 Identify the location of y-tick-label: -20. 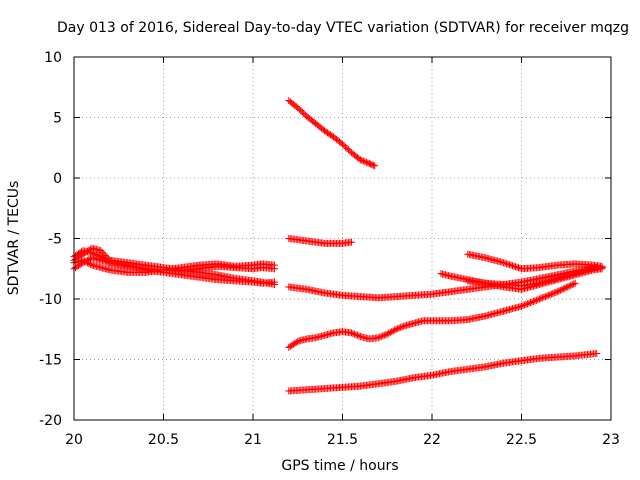
(50, 421).